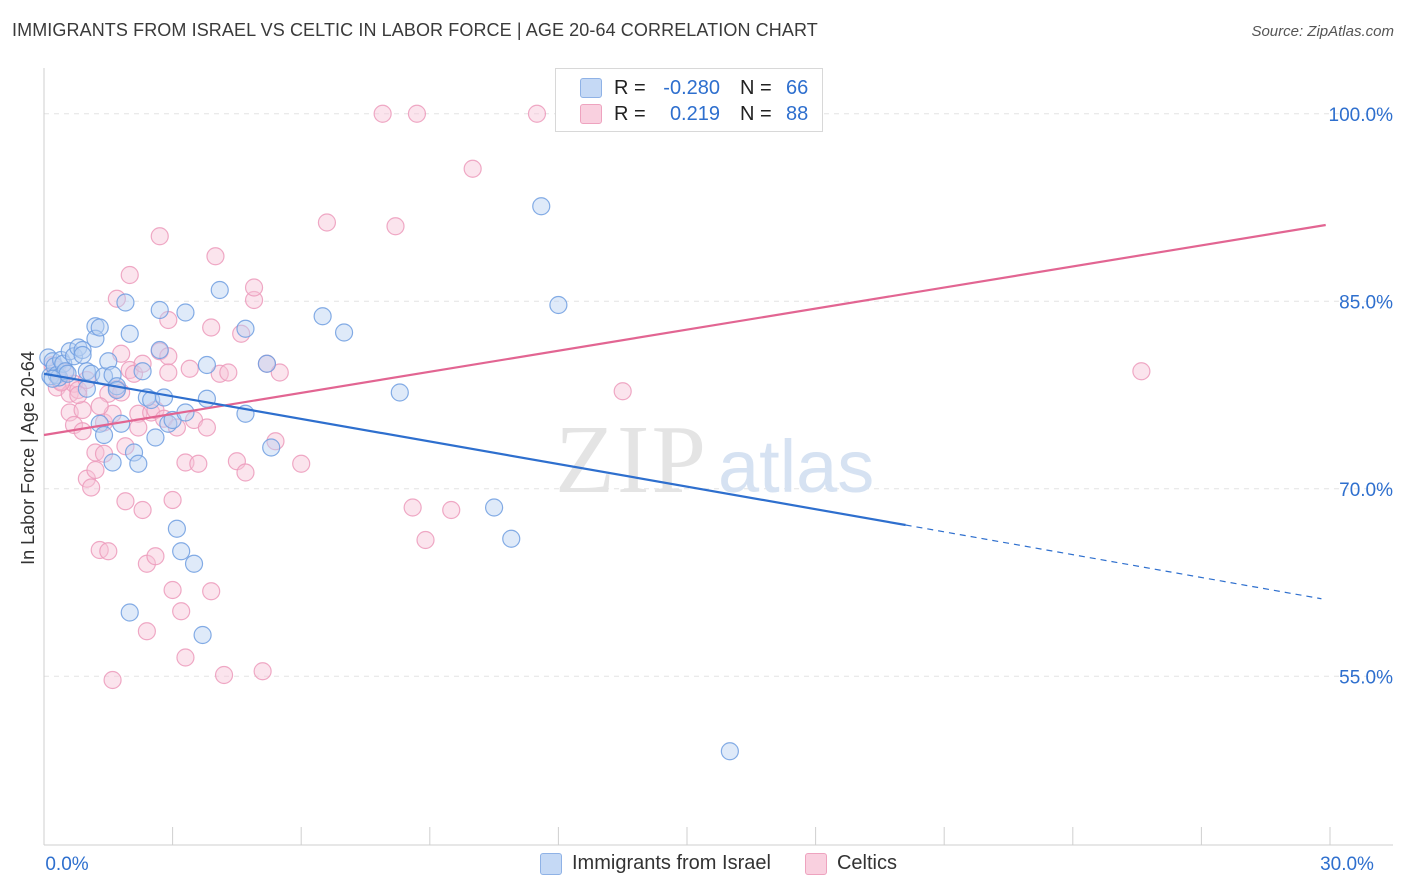 This screenshot has width=1406, height=892. What do you see at coordinates (797, 87) in the screenshot?
I see `n-value-israel: 66` at bounding box center [797, 87].